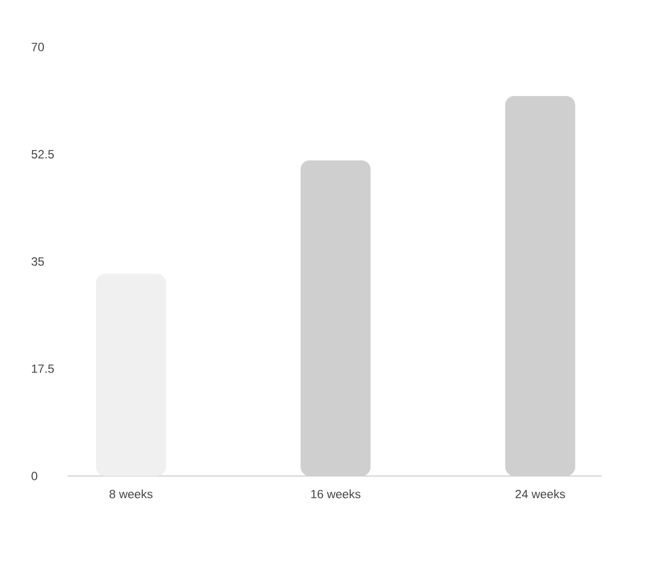  I want to click on x-tick-label: 16 weeks, so click(335, 494).